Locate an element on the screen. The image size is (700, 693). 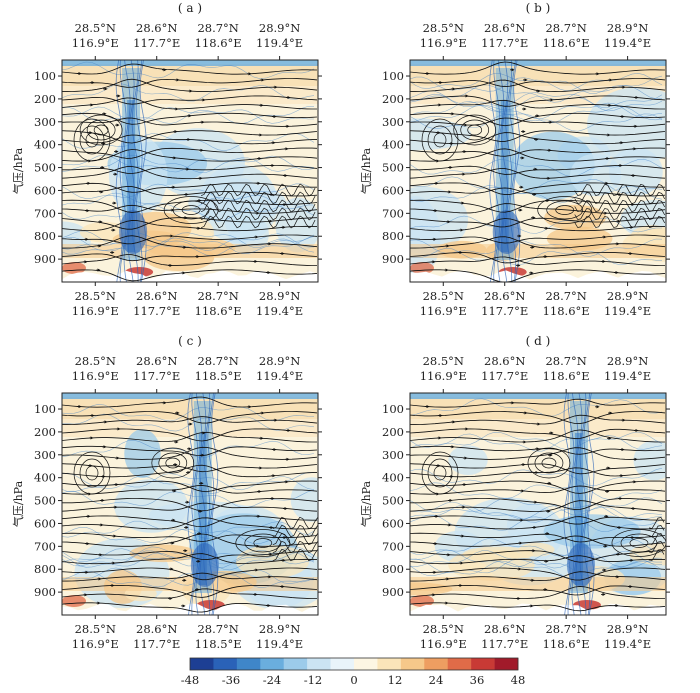
colorbar: -48 -36 -24 -12 0 12 24 36 48 is located at coordinates (353, 672).